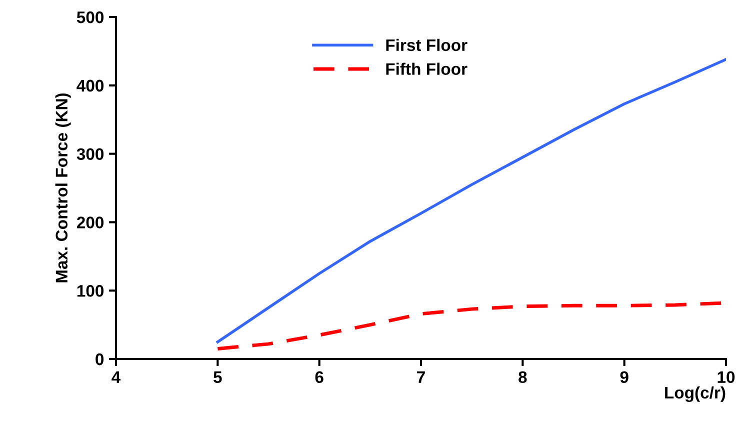 This screenshot has width=738, height=429. Describe the element at coordinates (427, 45) in the screenshot. I see `legend-label: First Floor` at that location.